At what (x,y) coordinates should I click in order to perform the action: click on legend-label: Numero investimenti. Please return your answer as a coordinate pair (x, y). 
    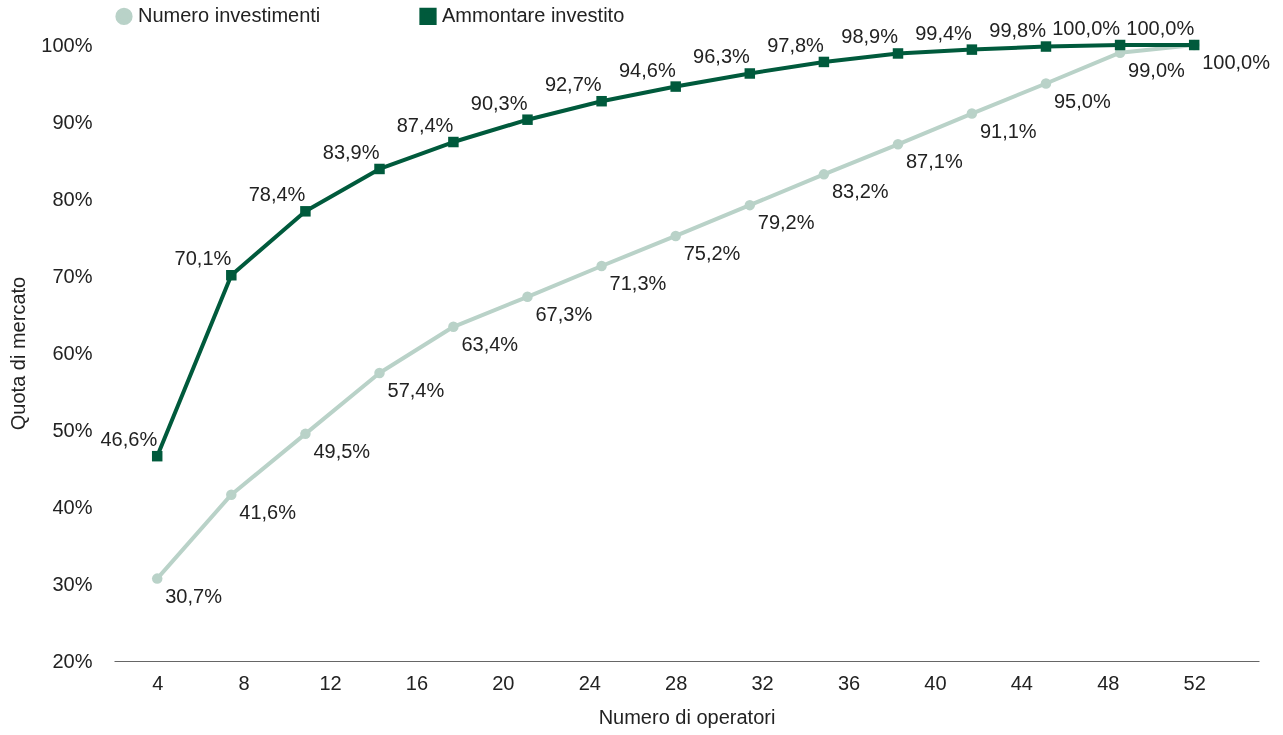
    Looking at the image, I should click on (229, 15).